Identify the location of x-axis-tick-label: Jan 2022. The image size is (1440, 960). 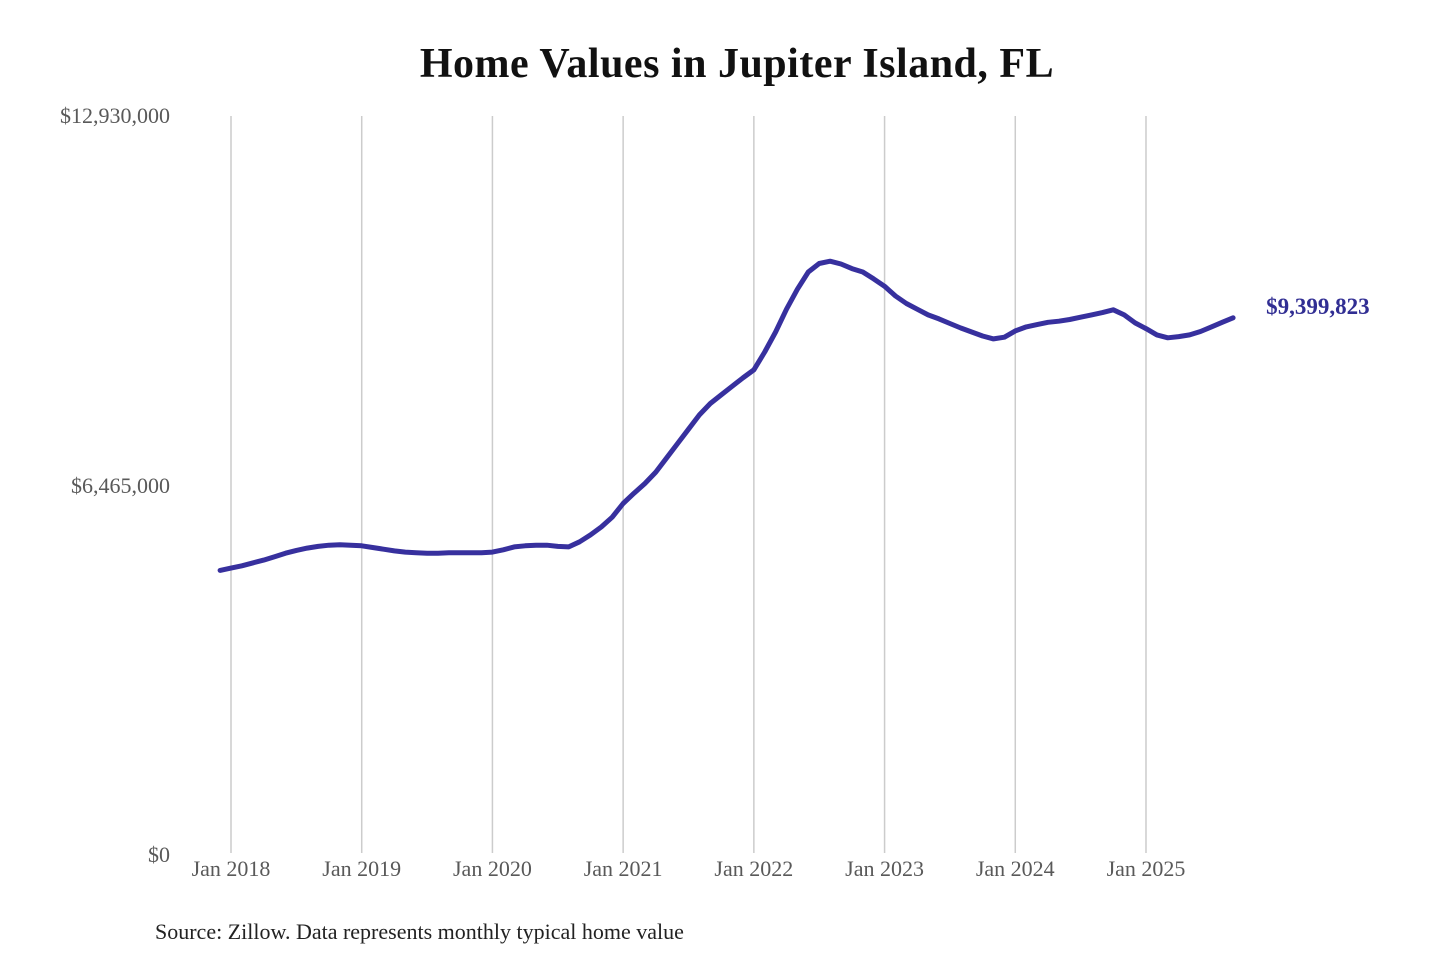
(754, 868).